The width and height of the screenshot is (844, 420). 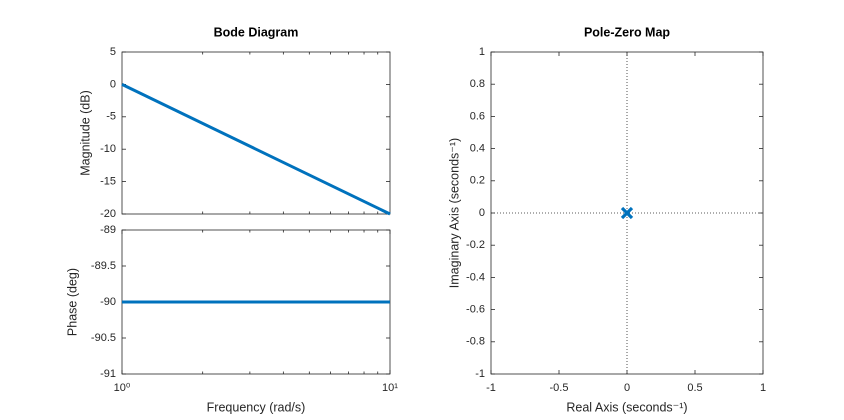 What do you see at coordinates (477, 84) in the screenshot?
I see `y-tick-label: 0.8` at bounding box center [477, 84].